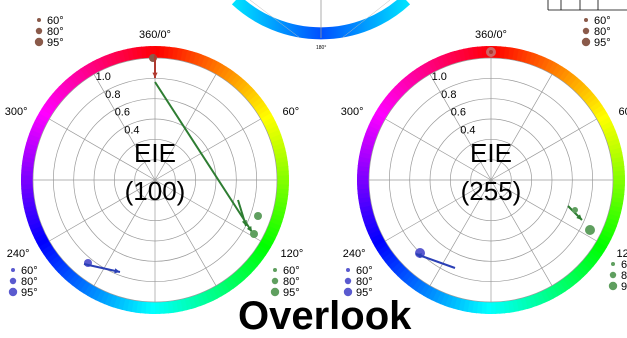 This screenshot has height=338, width=627. Describe the element at coordinates (29, 293) in the screenshot. I see `legend-blue-label: 95°` at that location.